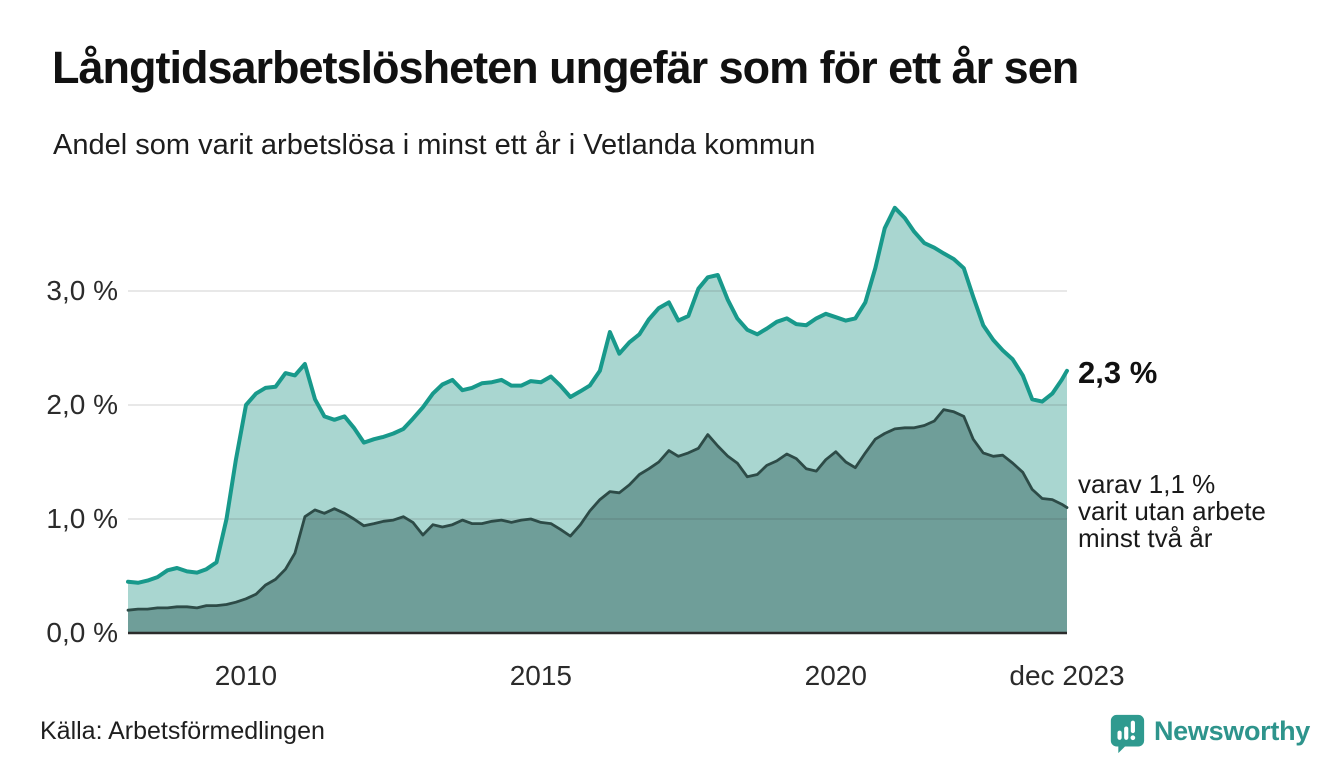 The image size is (1340, 780). What do you see at coordinates (82, 404) in the screenshot?
I see `y-tick-label: 2,0 %` at bounding box center [82, 404].